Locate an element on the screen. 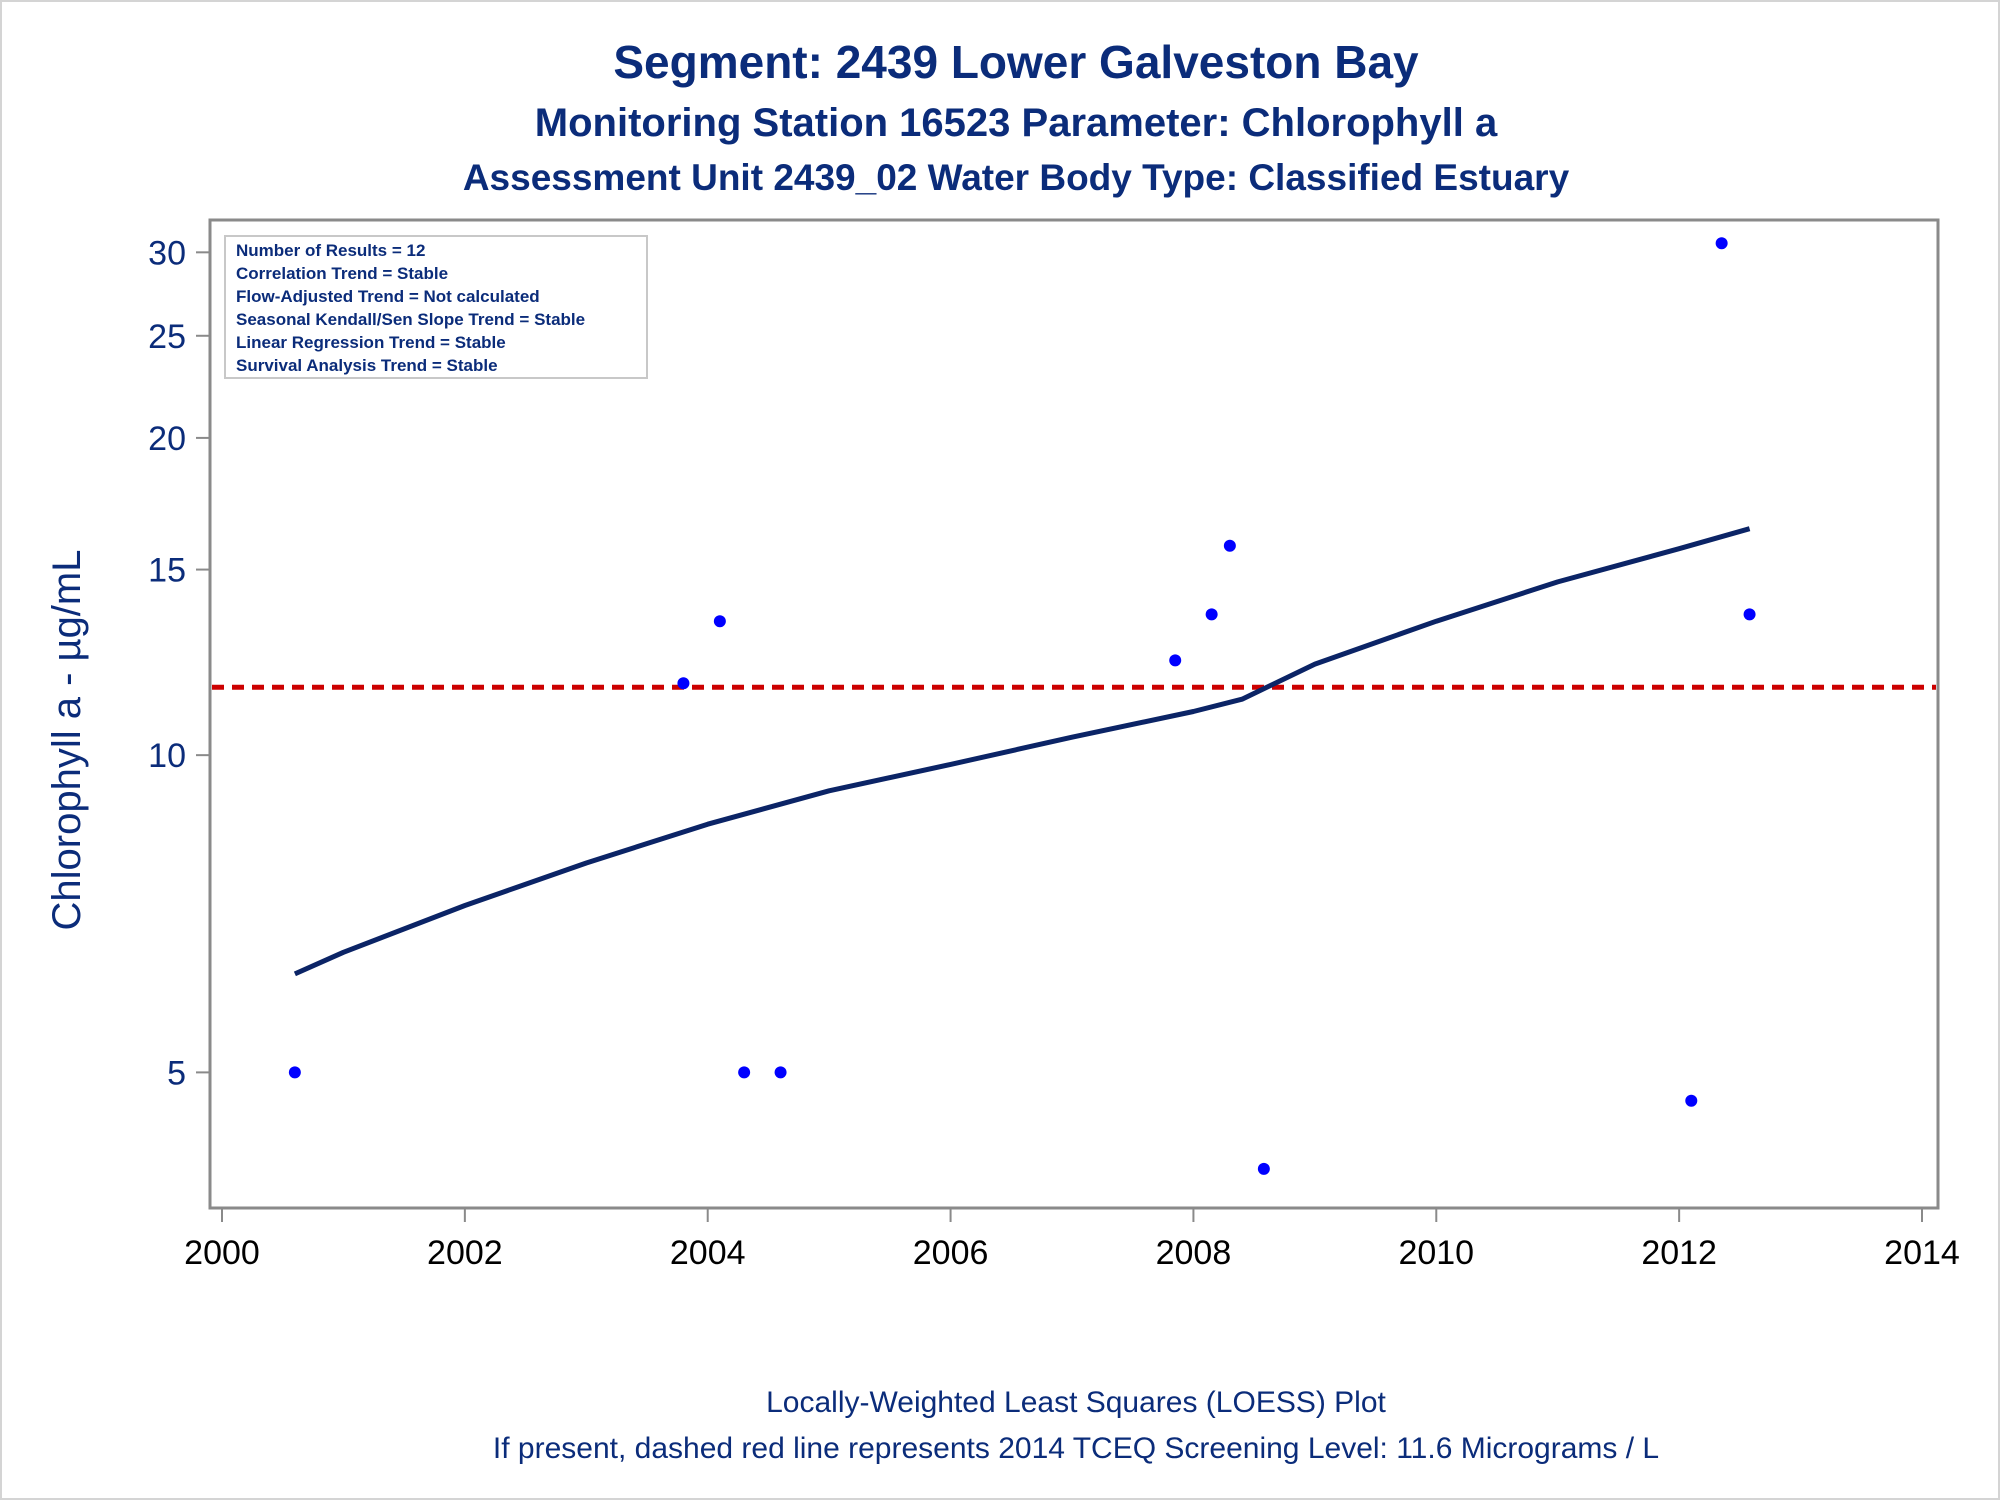 The height and width of the screenshot is (1500, 2000). info-line-survival-analysis: Survival Analysis Trend = Stable is located at coordinates (367, 365).